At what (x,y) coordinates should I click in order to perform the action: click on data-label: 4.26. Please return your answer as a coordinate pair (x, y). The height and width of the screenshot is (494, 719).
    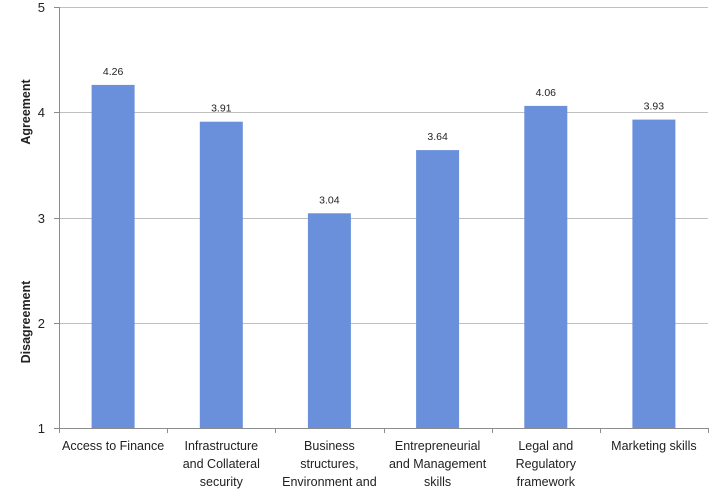
    Looking at the image, I should click on (113, 72).